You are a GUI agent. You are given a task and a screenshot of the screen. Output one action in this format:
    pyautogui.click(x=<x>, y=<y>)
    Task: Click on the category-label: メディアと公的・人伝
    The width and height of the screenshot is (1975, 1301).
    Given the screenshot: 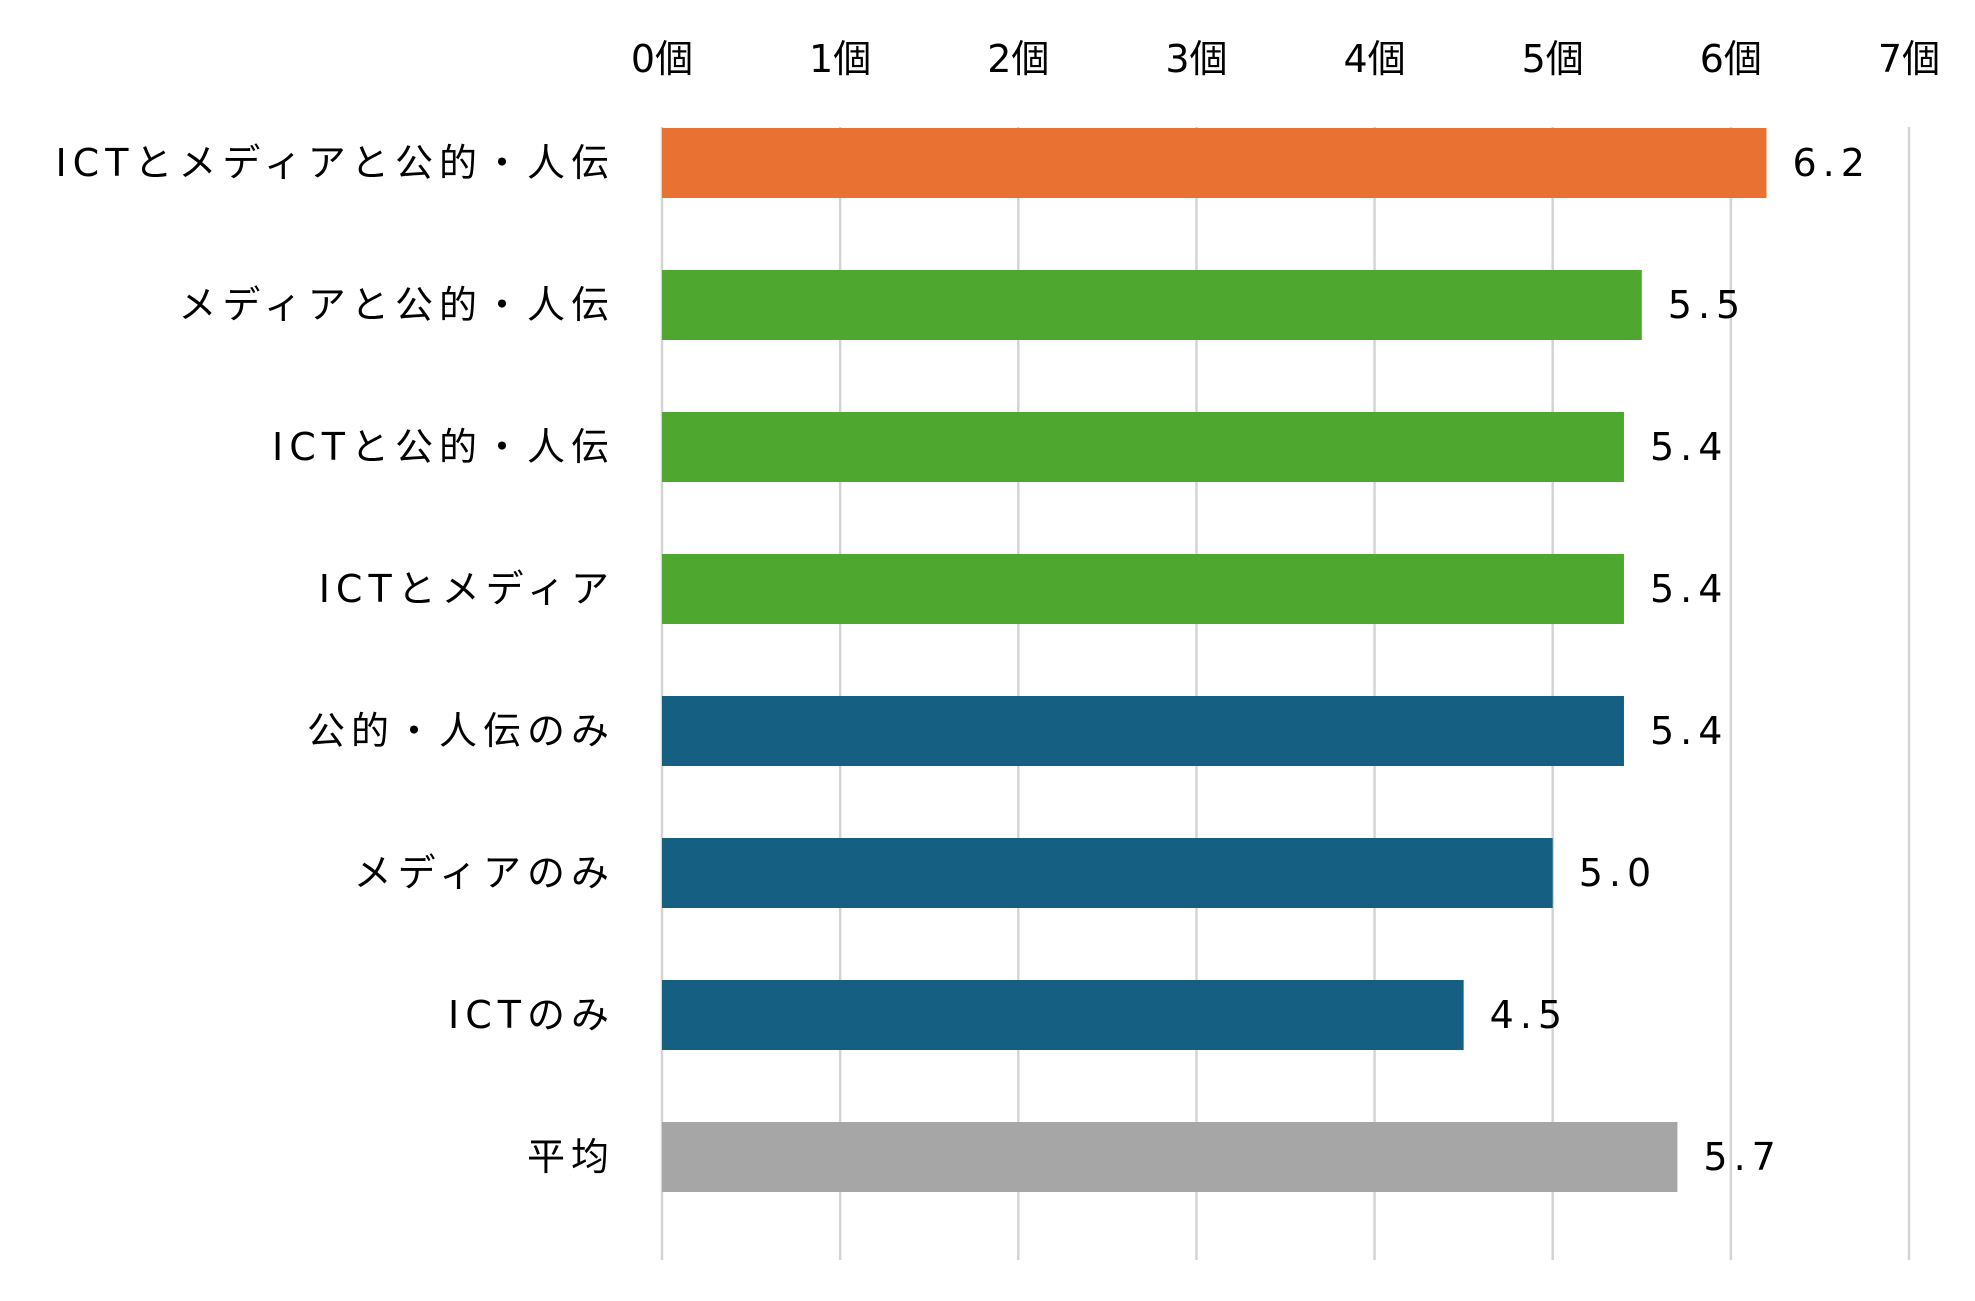 What is the action you would take?
    pyautogui.click(x=396, y=305)
    